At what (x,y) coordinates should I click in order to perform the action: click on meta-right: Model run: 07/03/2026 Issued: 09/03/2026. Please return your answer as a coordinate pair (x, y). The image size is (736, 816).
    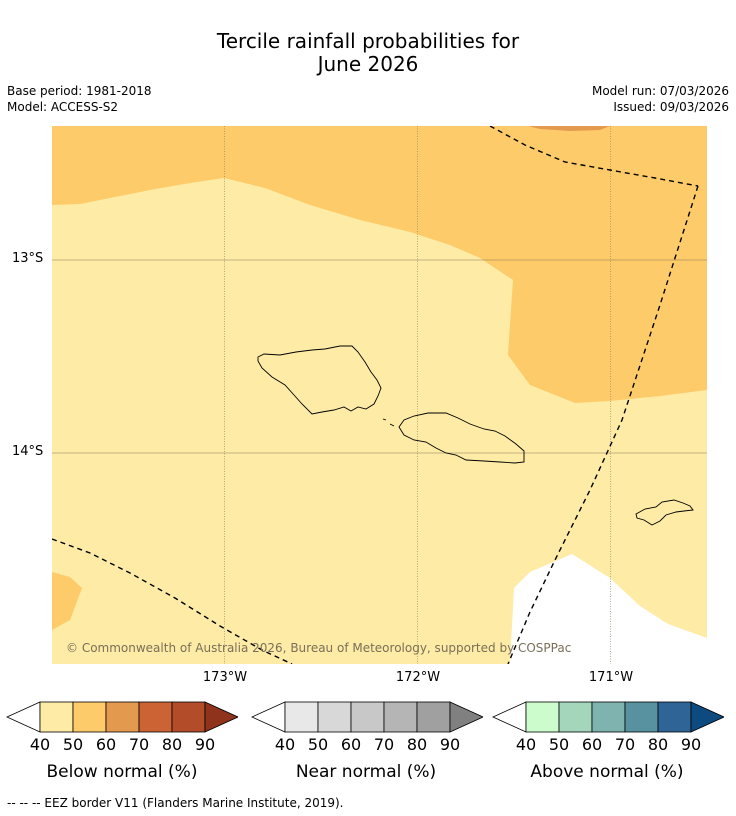
    Looking at the image, I should click on (660, 99).